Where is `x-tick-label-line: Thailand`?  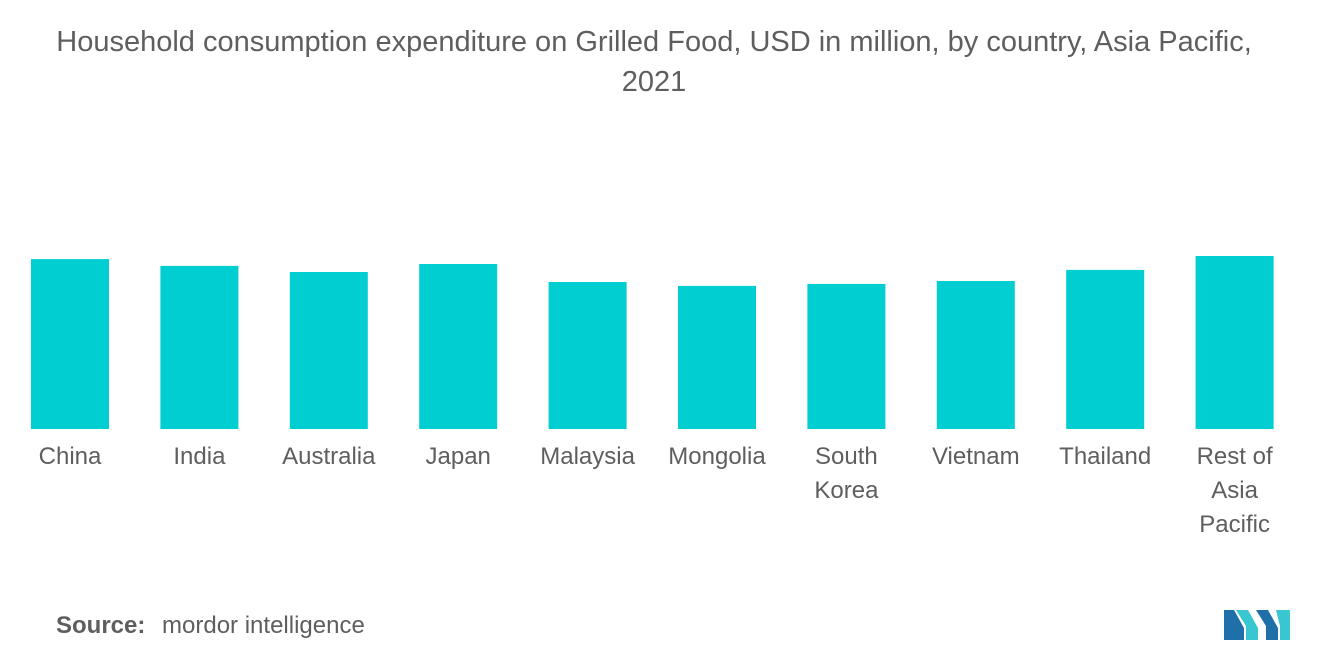 x-tick-label-line: Thailand is located at coordinates (1105, 456).